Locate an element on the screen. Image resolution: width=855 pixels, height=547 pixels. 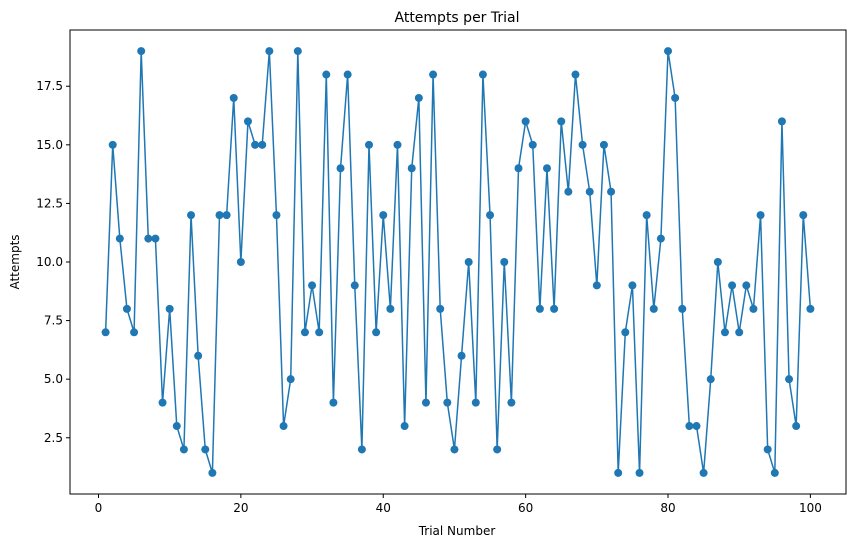
chart-title: Attempts per Trial is located at coordinates (457, 18).